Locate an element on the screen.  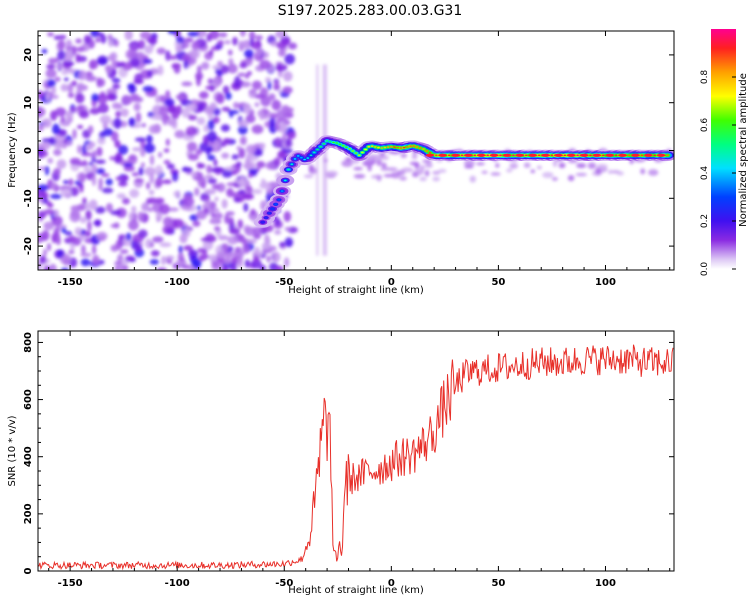
heatmap-x-tick-label: 0 is located at coordinates (391, 282).